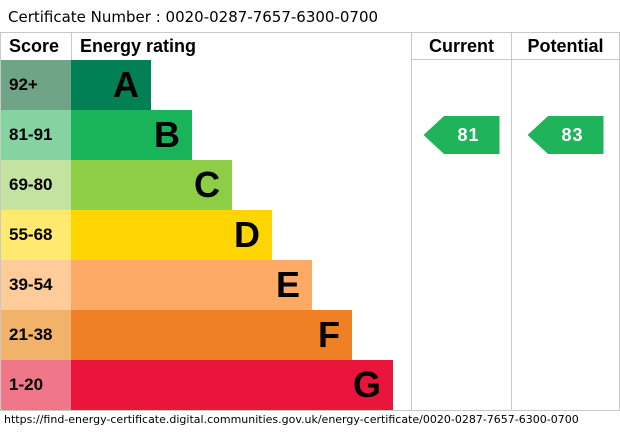 Image resolution: width=620 pixels, height=440 pixels. Describe the element at coordinates (211, 335) in the screenshot. I see `band-bar-f: F` at that location.